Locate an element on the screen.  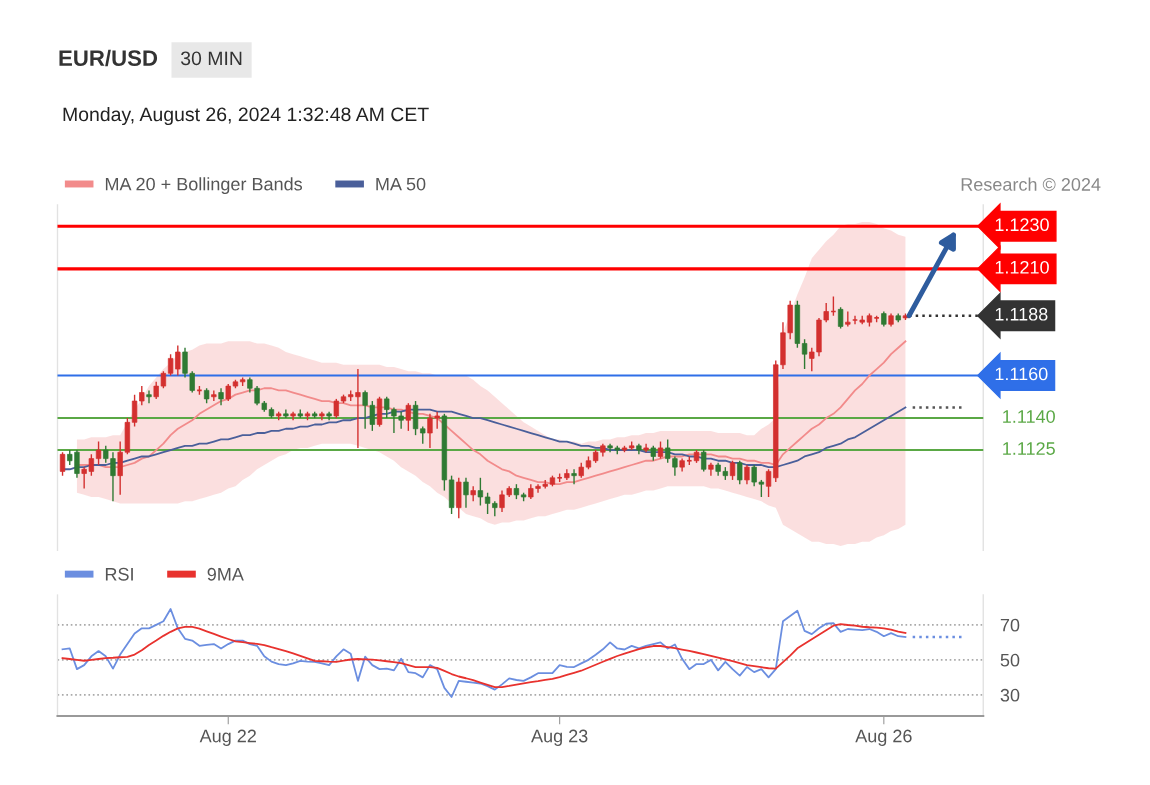
text: Research © 2024 is located at coordinates (1031, 184).